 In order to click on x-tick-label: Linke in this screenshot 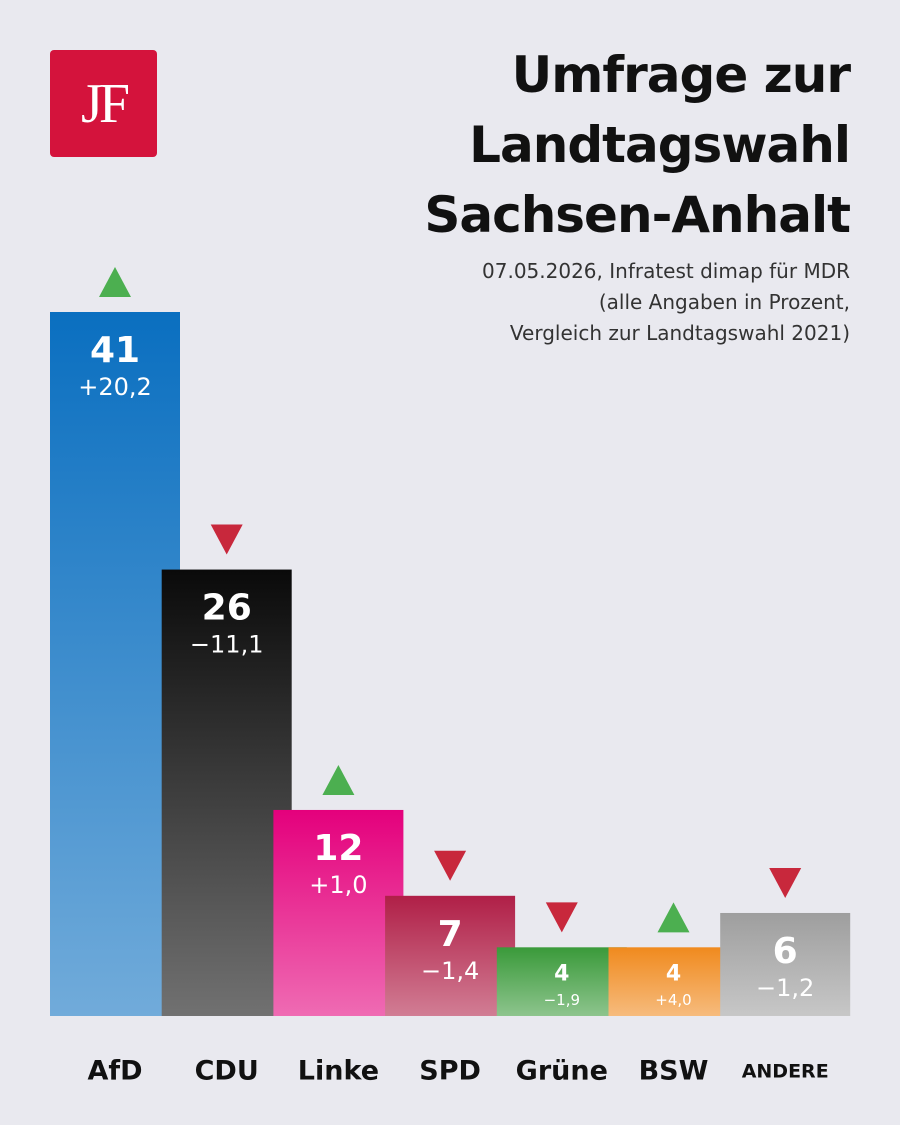, I will do `click(338, 1071)`.